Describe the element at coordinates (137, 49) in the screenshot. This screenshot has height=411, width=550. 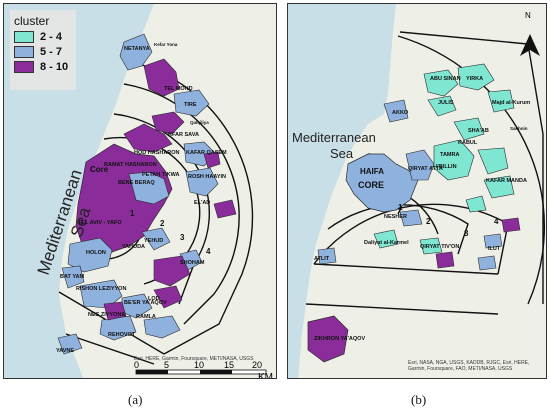
I see `place-label: NETANYA` at that location.